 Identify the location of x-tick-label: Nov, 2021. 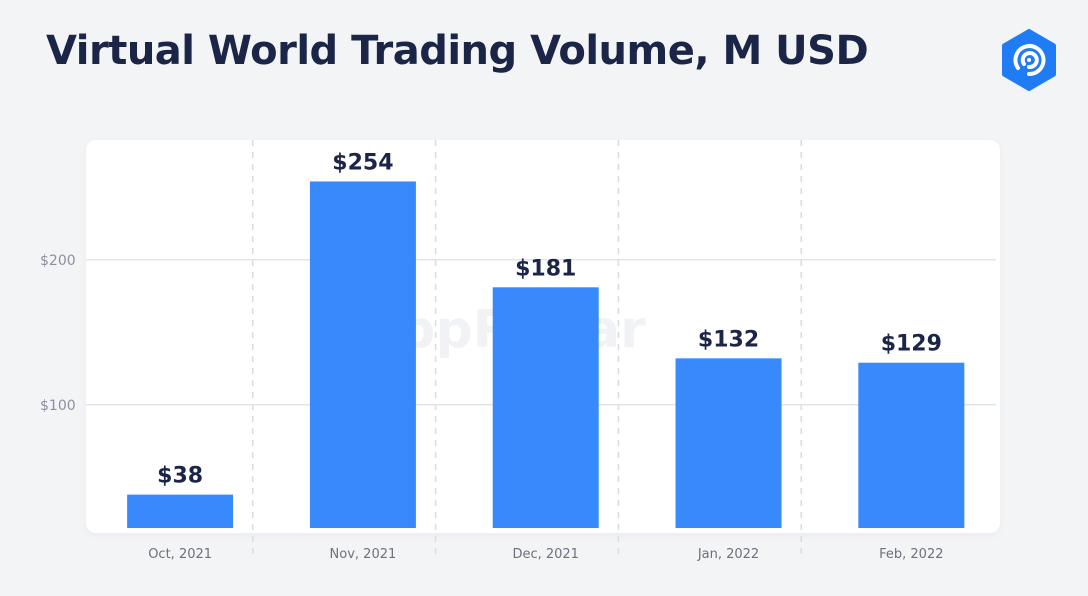
(363, 554).